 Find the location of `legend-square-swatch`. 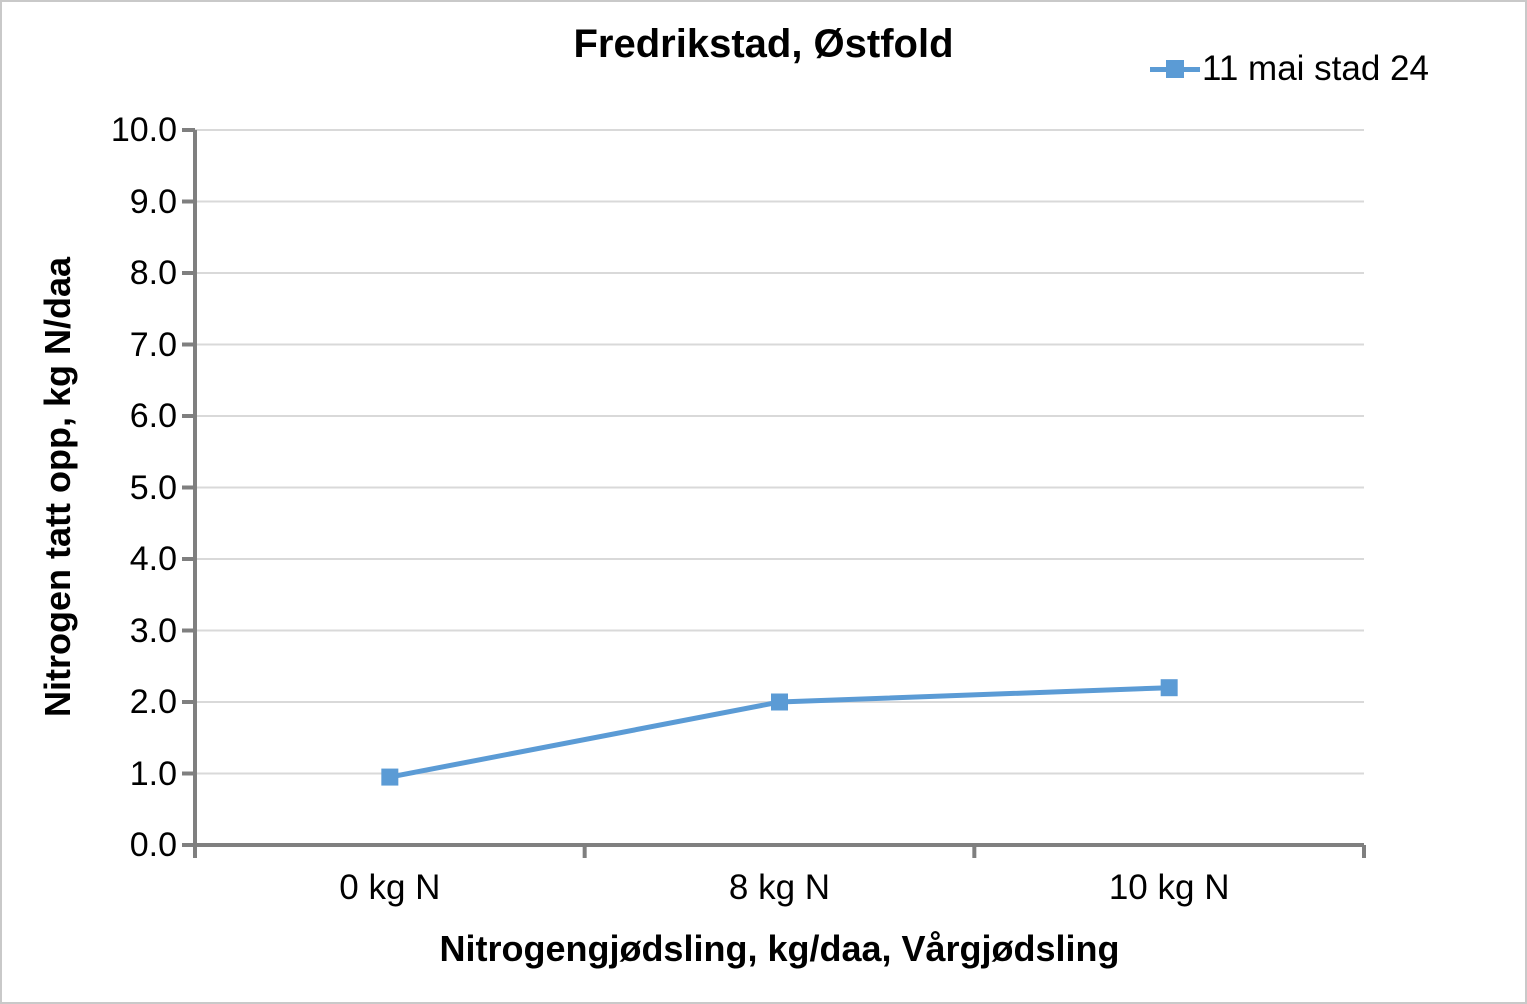

legend-square-swatch is located at coordinates (1175, 69).